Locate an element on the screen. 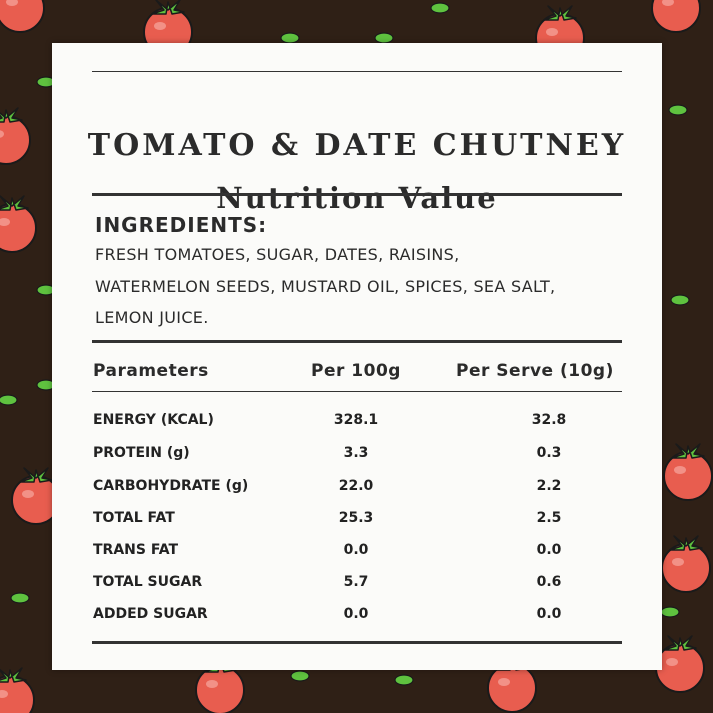 This screenshot has height=713, width=713. row-per-100g: 5.7 is located at coordinates (356, 582).